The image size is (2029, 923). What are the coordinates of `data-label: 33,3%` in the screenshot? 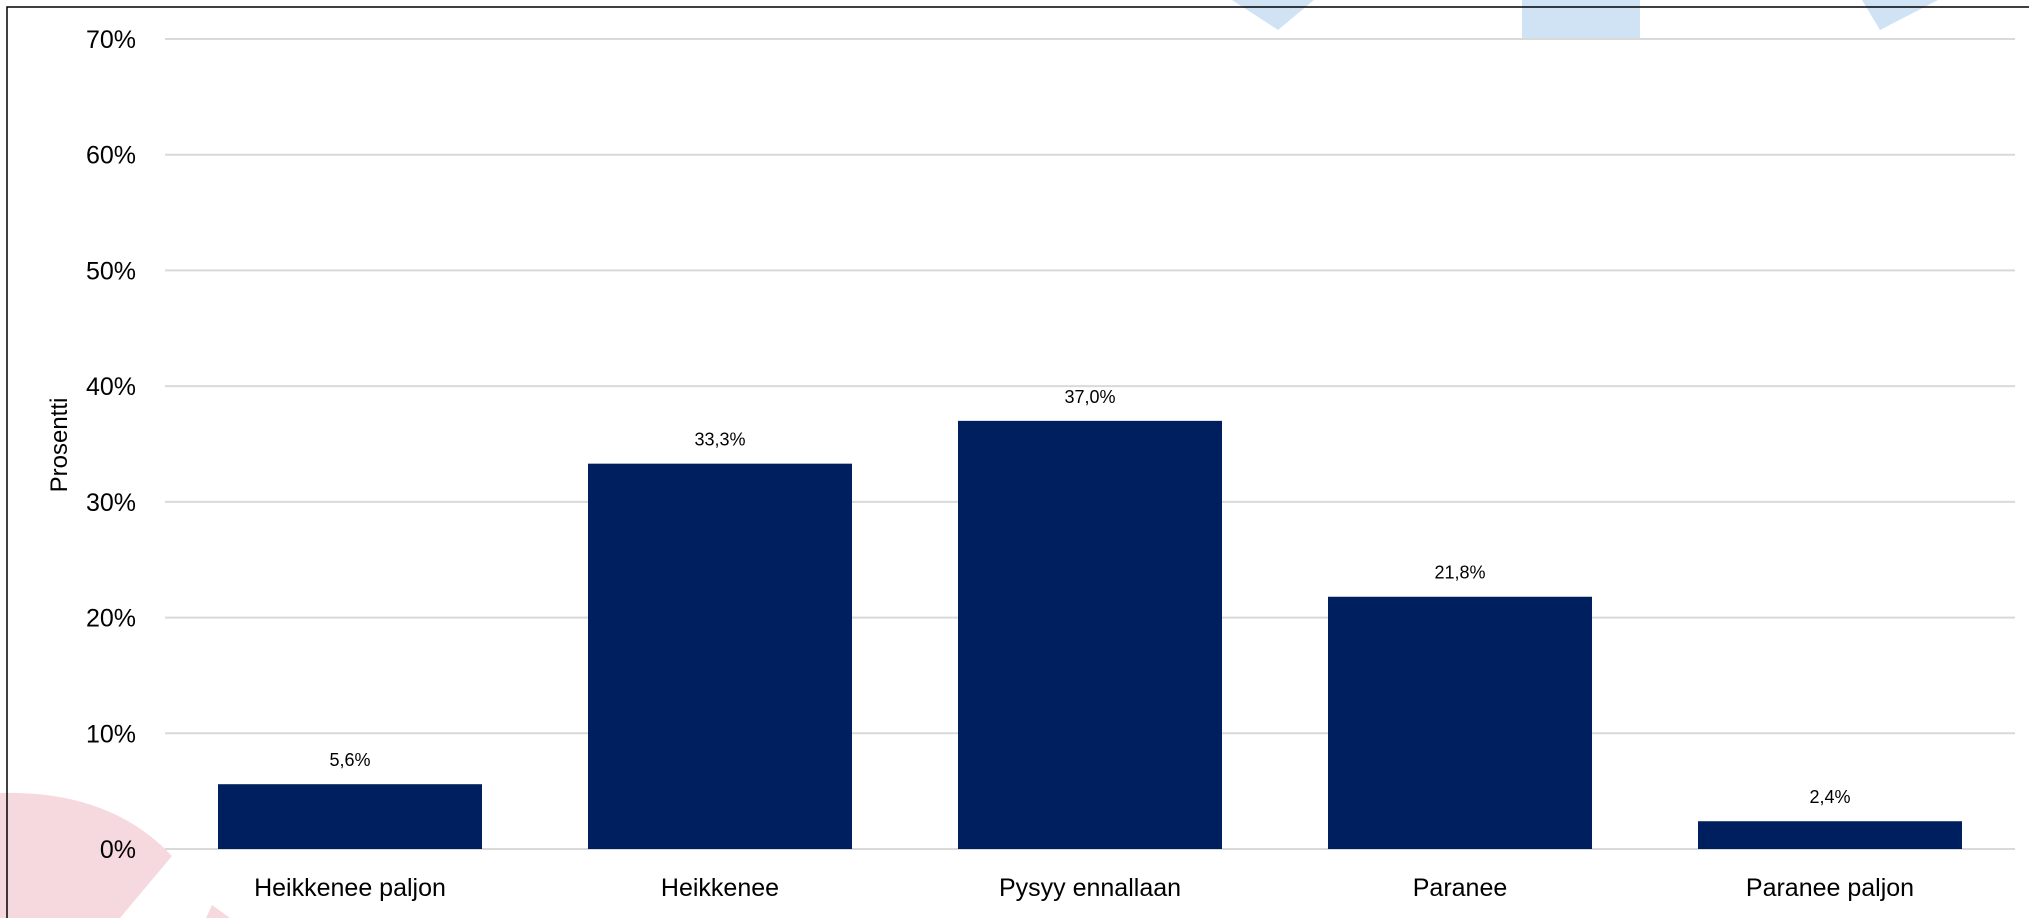 It's located at (719, 440).